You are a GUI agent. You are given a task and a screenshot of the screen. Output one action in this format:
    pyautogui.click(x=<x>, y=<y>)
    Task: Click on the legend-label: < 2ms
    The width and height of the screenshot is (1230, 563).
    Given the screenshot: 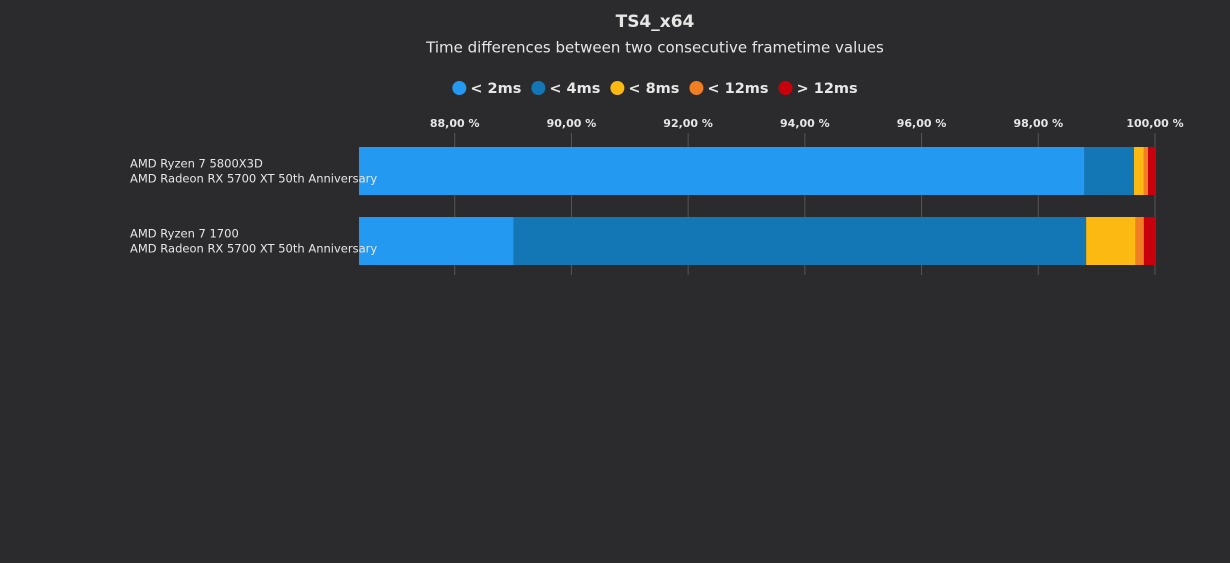 What is the action you would take?
    pyautogui.click(x=495, y=89)
    